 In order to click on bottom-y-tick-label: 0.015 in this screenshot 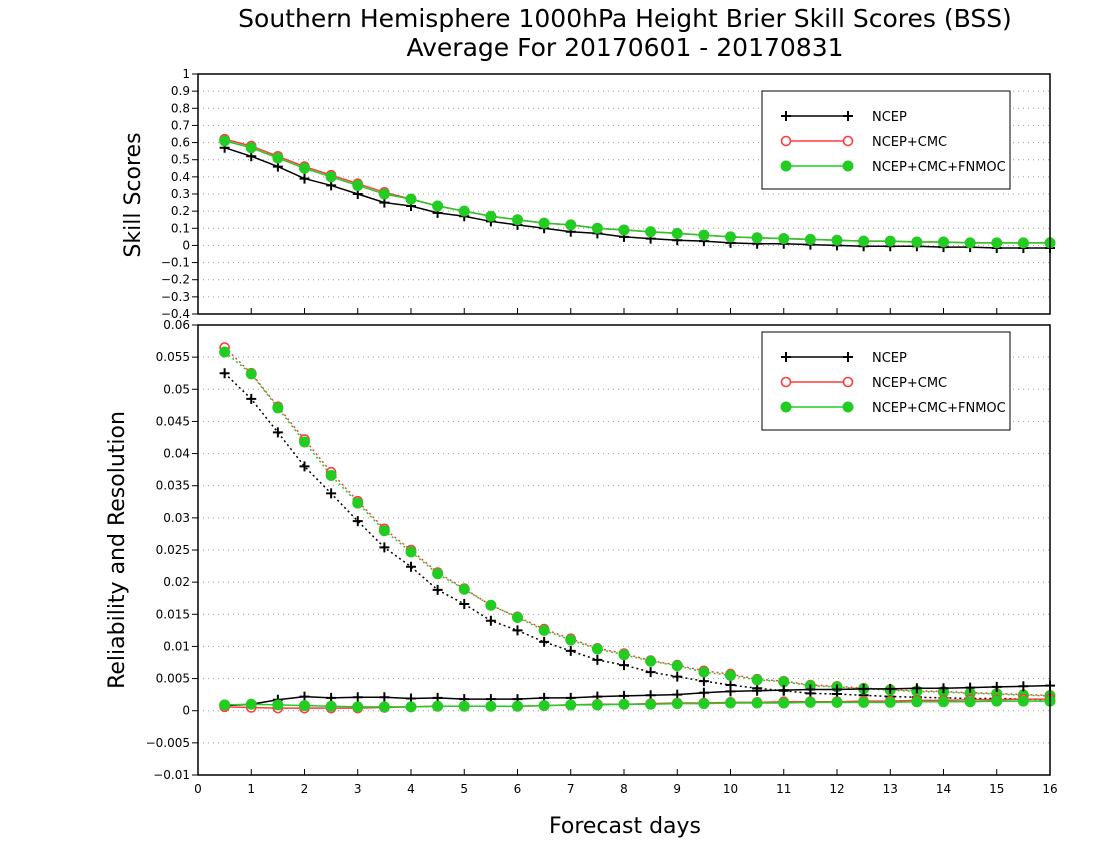, I will do `click(173, 614)`.